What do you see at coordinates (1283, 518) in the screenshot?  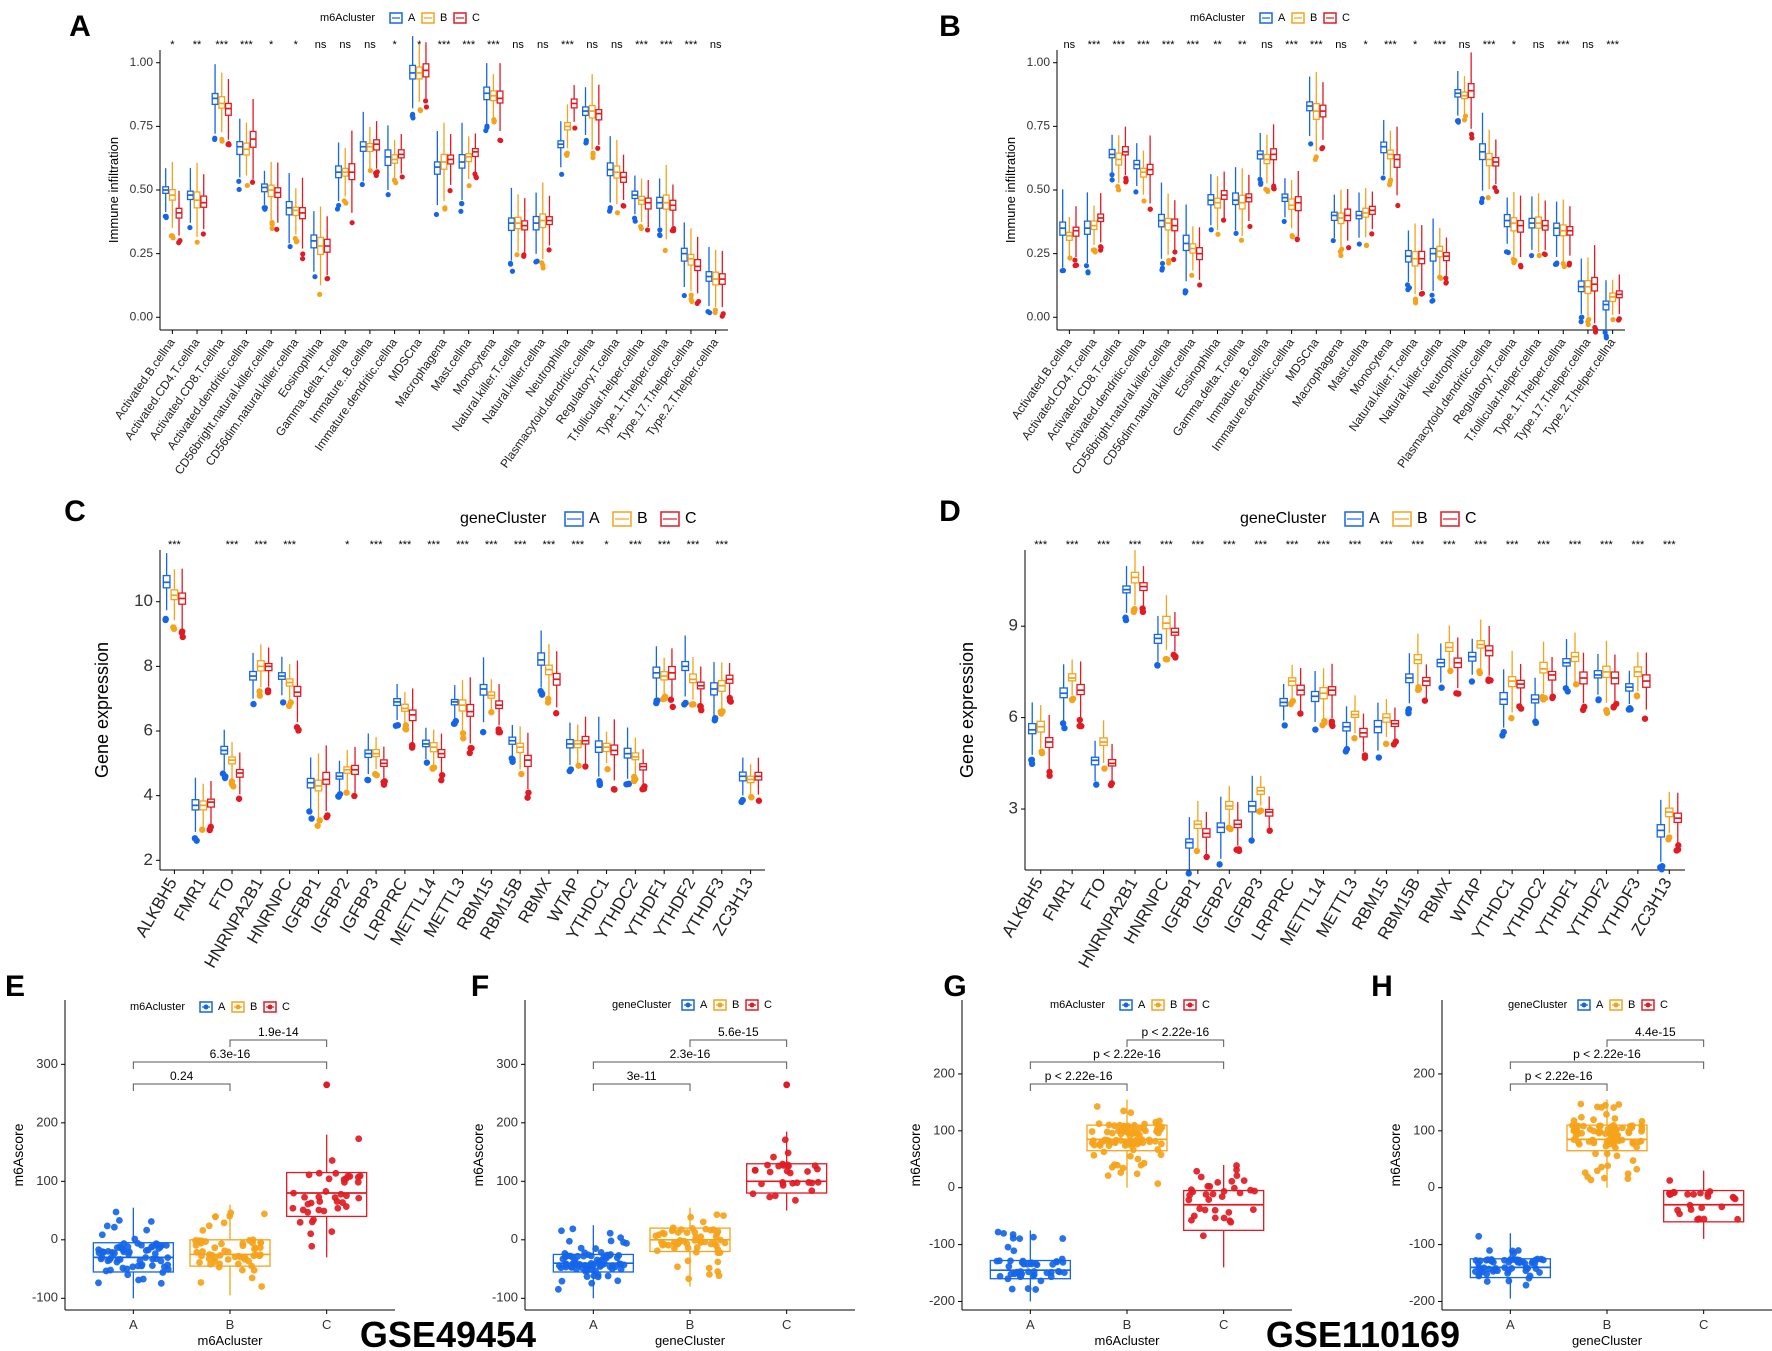 I see `legend-title: geneCluster` at bounding box center [1283, 518].